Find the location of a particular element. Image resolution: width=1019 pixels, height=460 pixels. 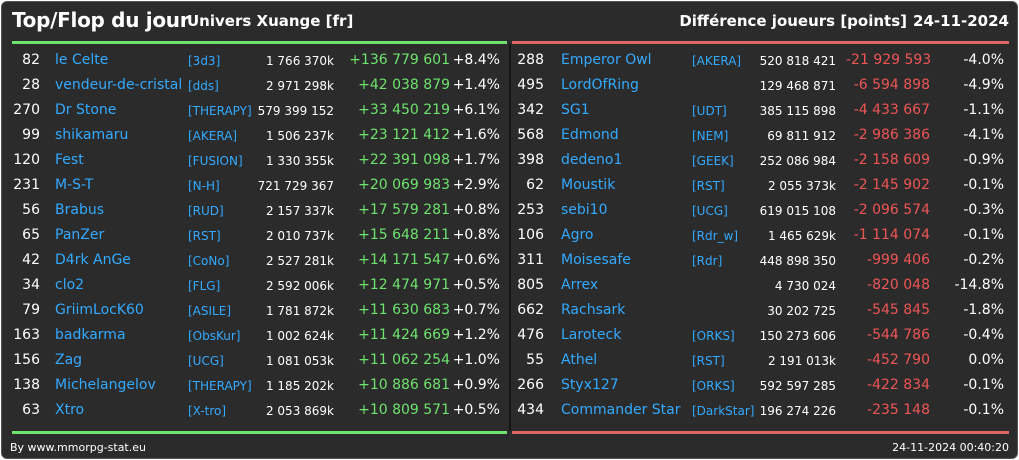

alliance-tag-link: [CoNo] is located at coordinates (209, 261).